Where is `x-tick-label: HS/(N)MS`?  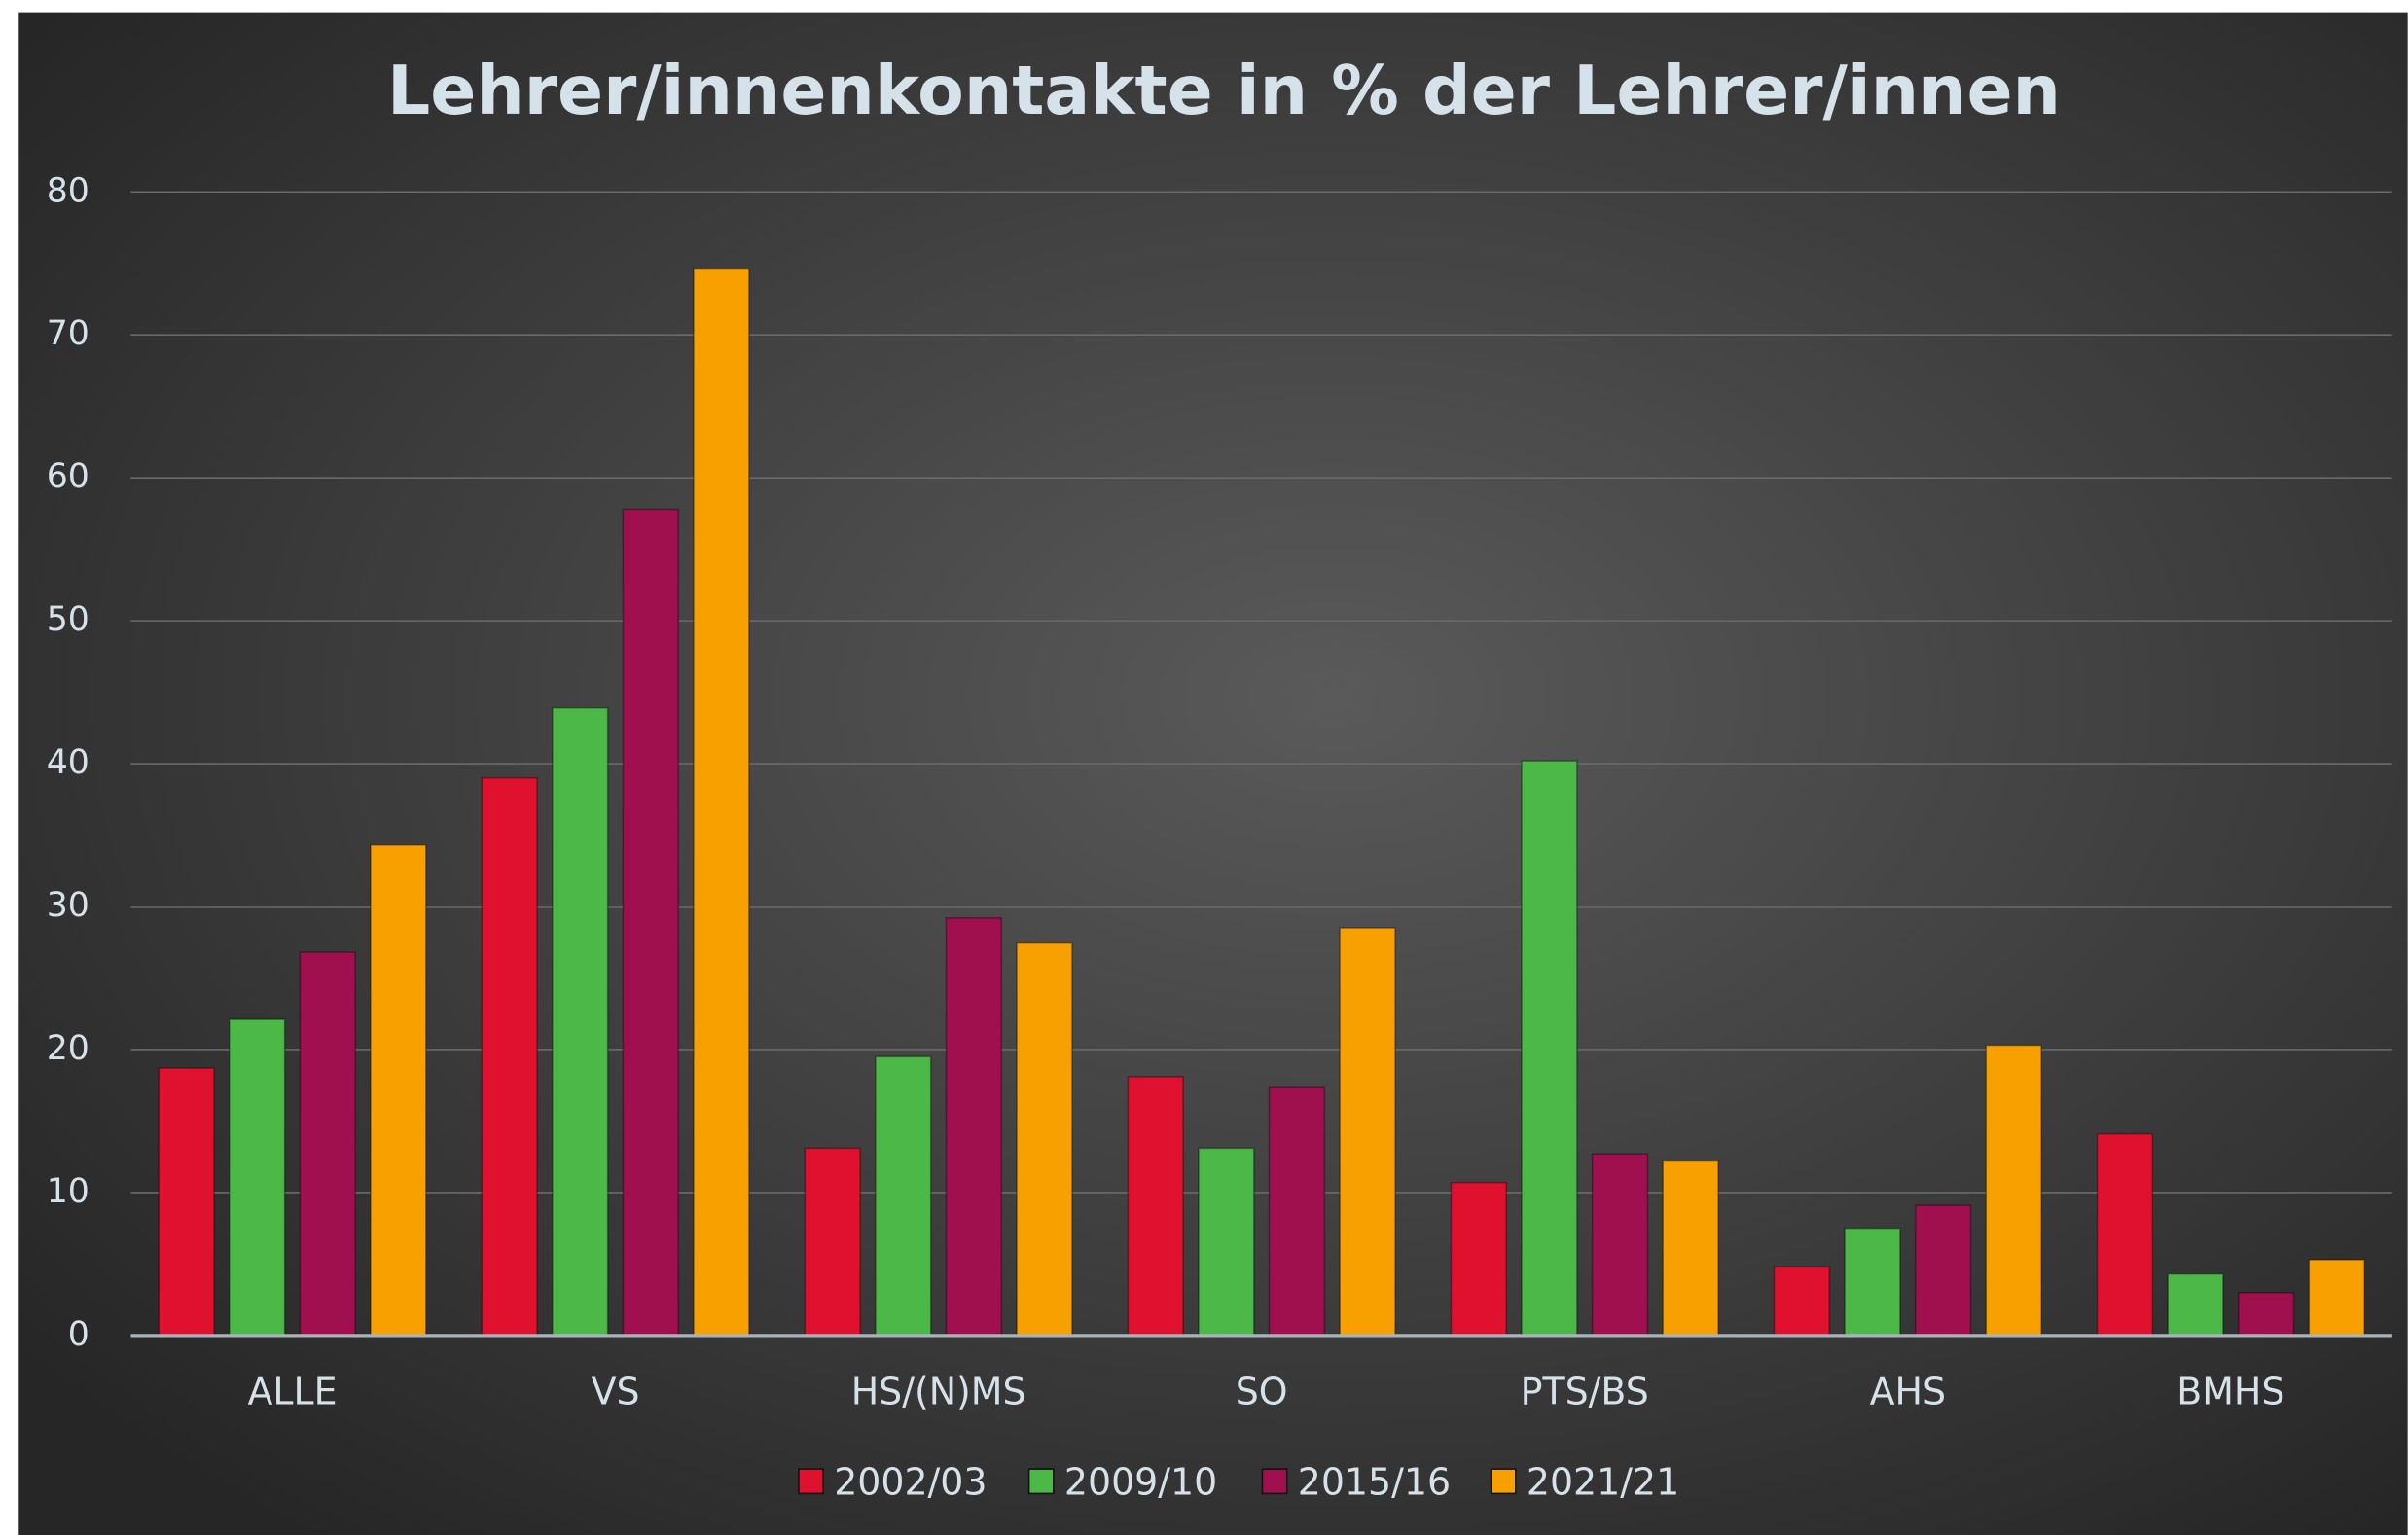 x-tick-label: HS/(N)MS is located at coordinates (938, 1391).